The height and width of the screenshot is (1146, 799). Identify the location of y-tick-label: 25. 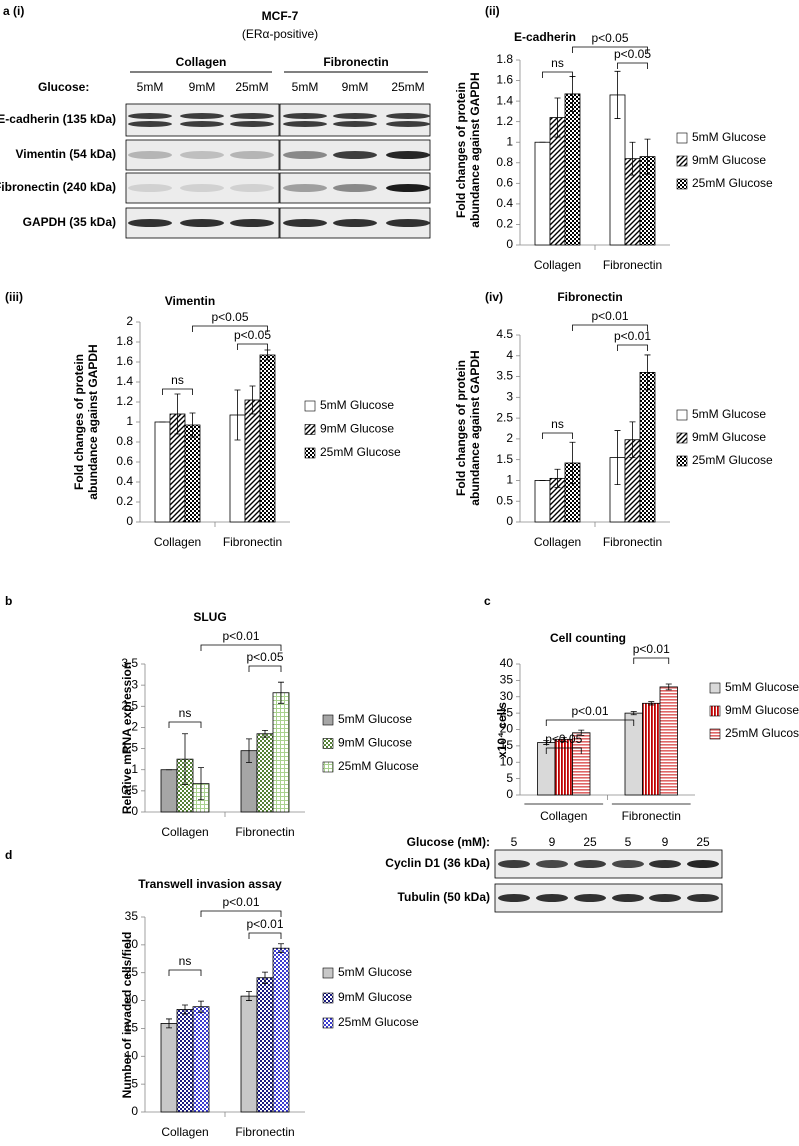
(507, 712).